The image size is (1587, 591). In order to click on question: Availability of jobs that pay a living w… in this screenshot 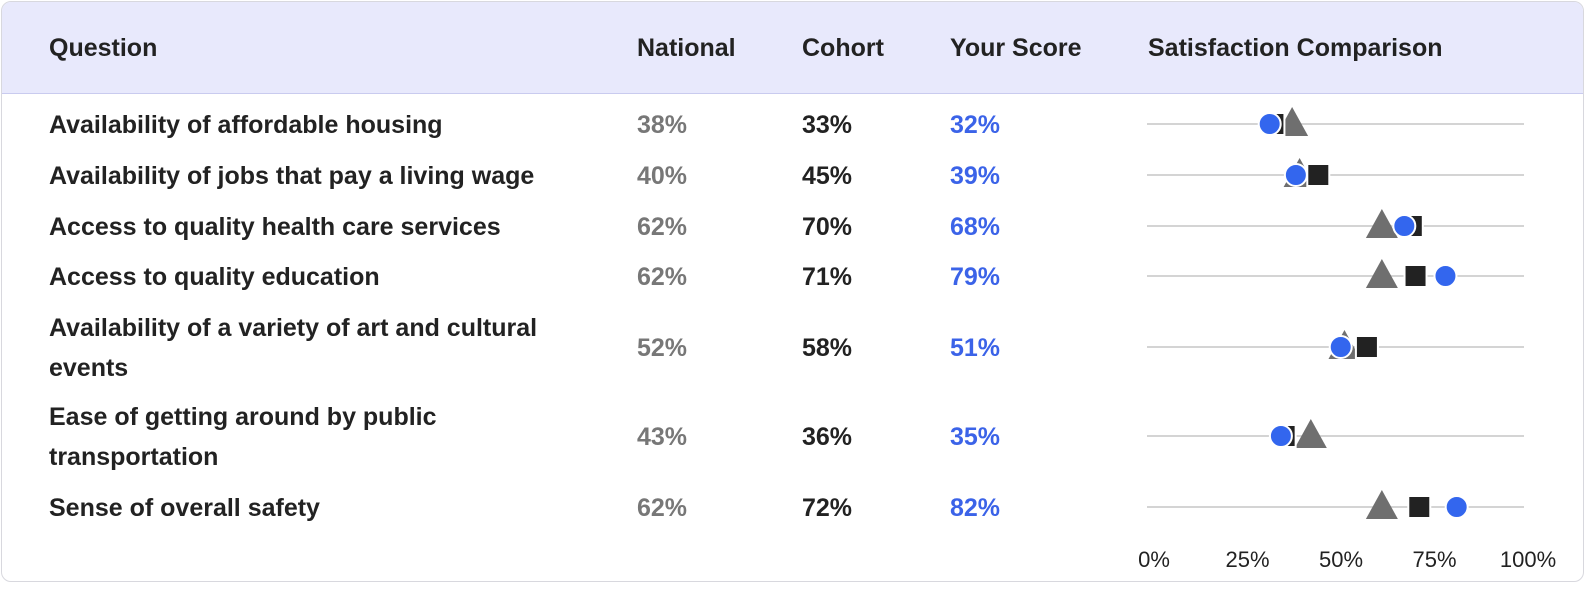, I will do `click(292, 176)`.